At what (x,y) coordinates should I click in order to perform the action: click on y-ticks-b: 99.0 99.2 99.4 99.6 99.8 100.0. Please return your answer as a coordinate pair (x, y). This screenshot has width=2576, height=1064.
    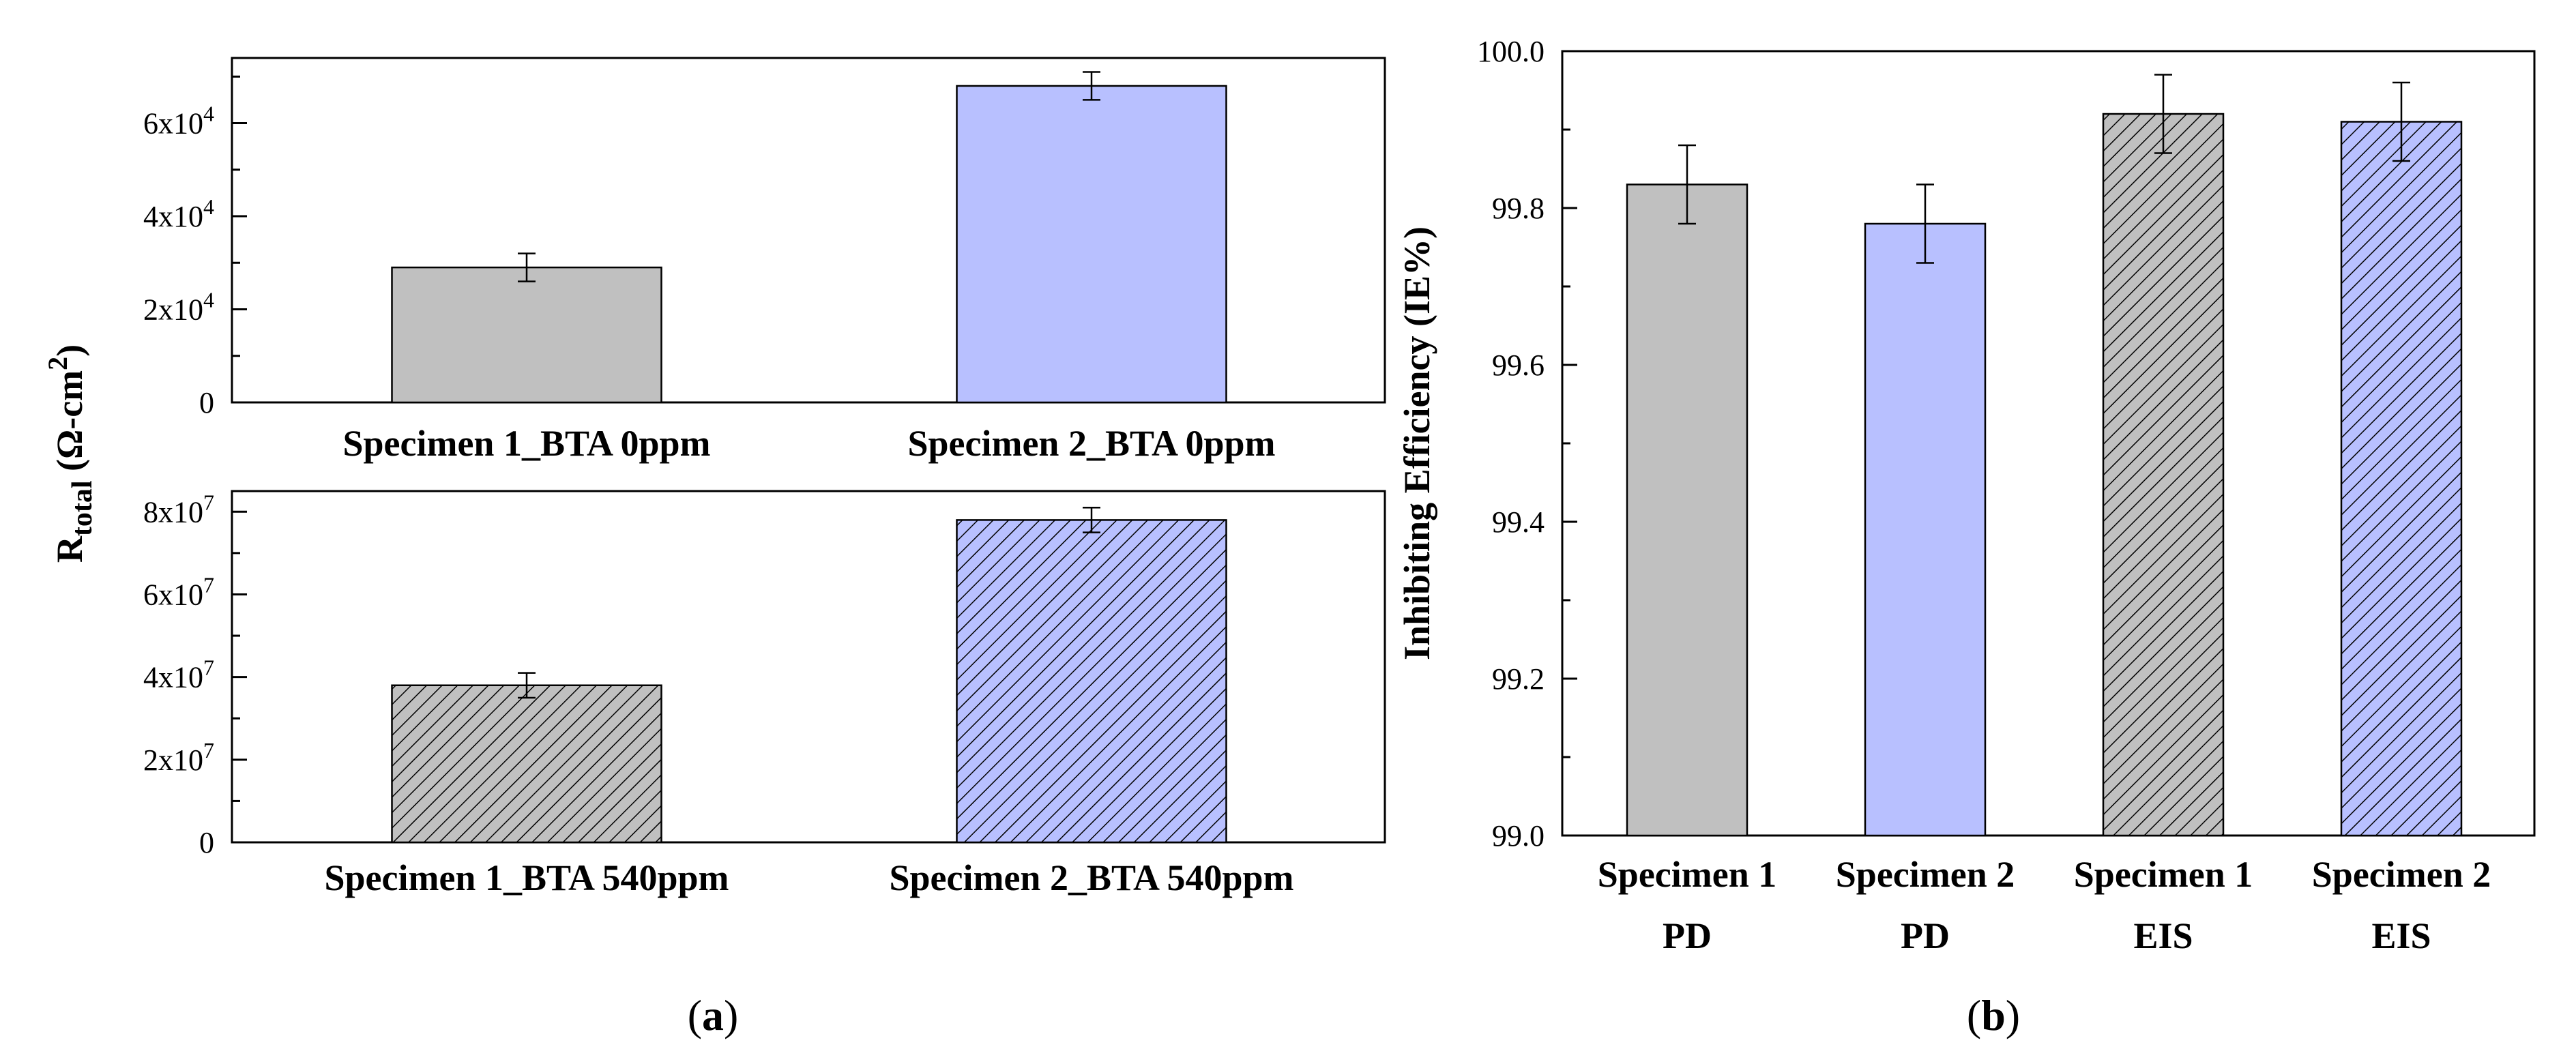
    Looking at the image, I should click on (1527, 444).